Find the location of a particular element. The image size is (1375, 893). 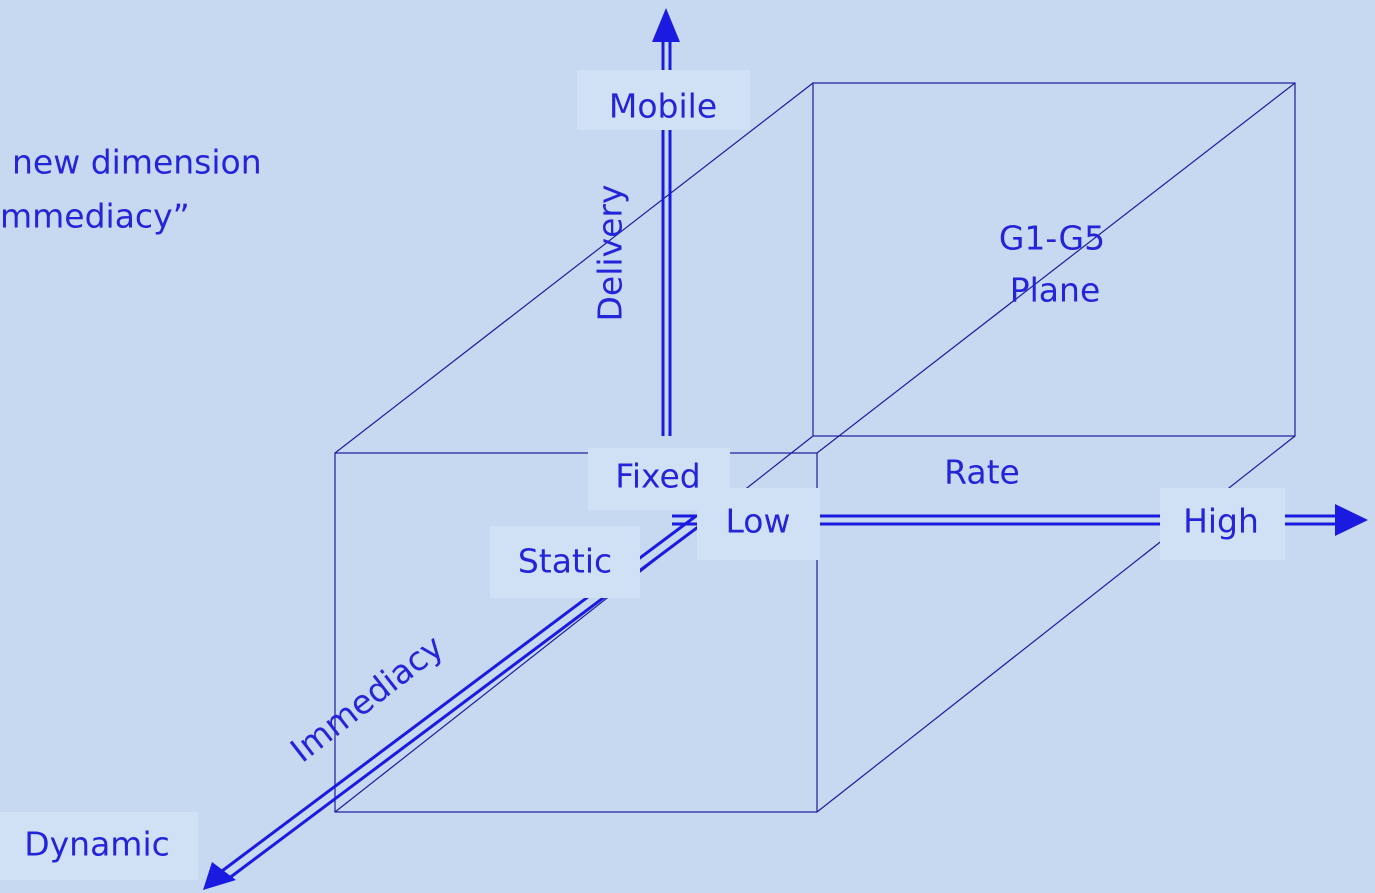

axis-high: Dynamic is located at coordinates (97, 844).